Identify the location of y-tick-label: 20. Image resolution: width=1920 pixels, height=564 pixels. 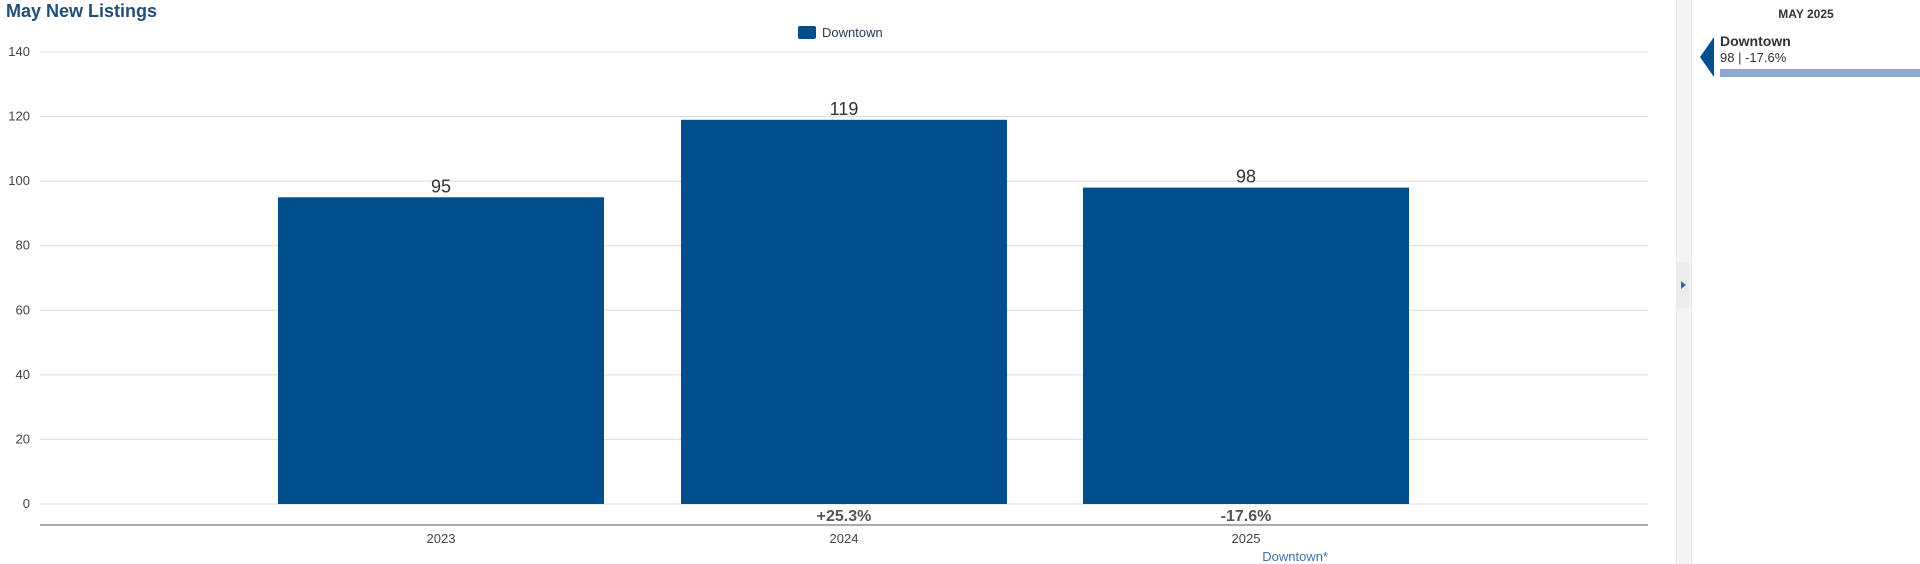
(23, 438).